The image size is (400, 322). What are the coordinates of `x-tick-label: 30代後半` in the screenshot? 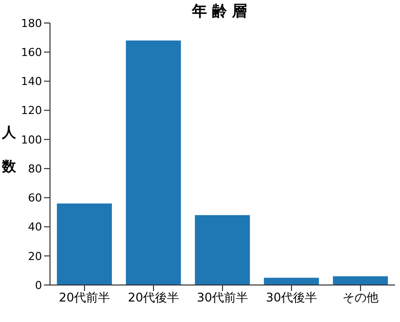 It's located at (292, 297).